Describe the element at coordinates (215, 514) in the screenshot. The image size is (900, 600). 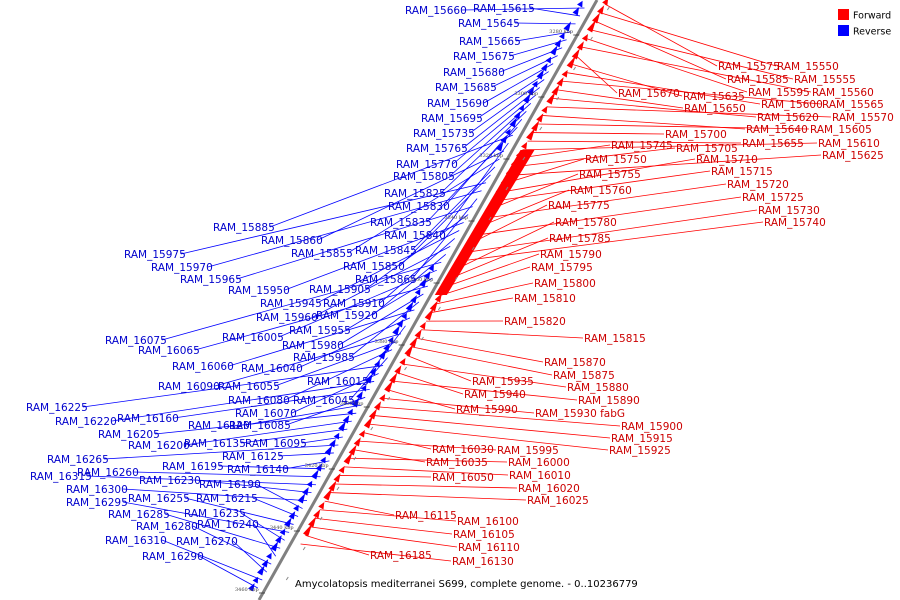
I see `reverse-gene-label: RAM_16235` at that location.